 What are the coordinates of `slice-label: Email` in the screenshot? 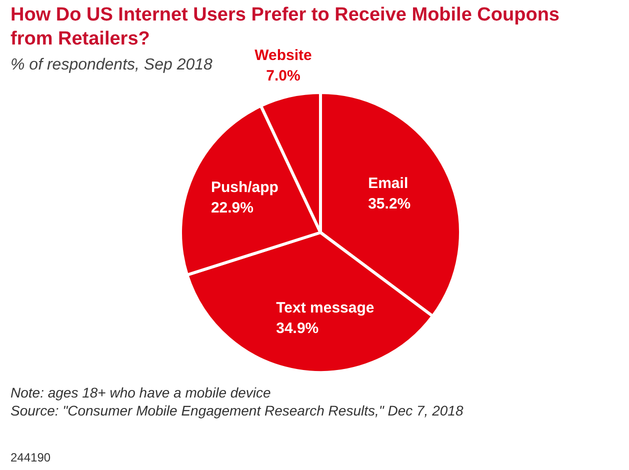 It's located at (388, 183).